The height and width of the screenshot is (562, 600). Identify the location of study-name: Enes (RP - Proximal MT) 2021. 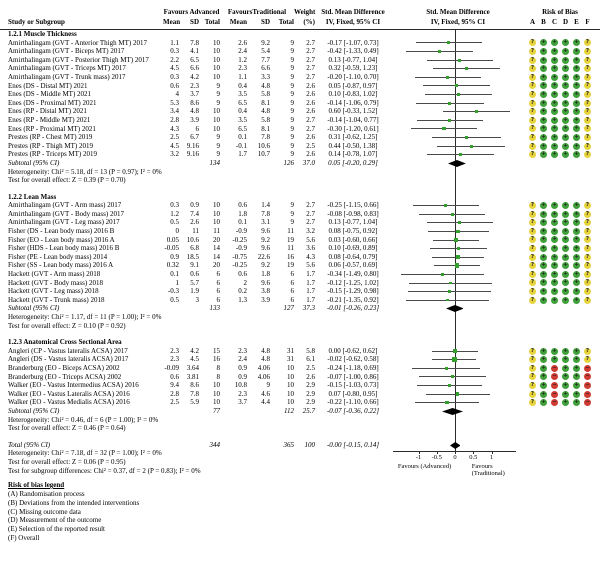
(52, 128).